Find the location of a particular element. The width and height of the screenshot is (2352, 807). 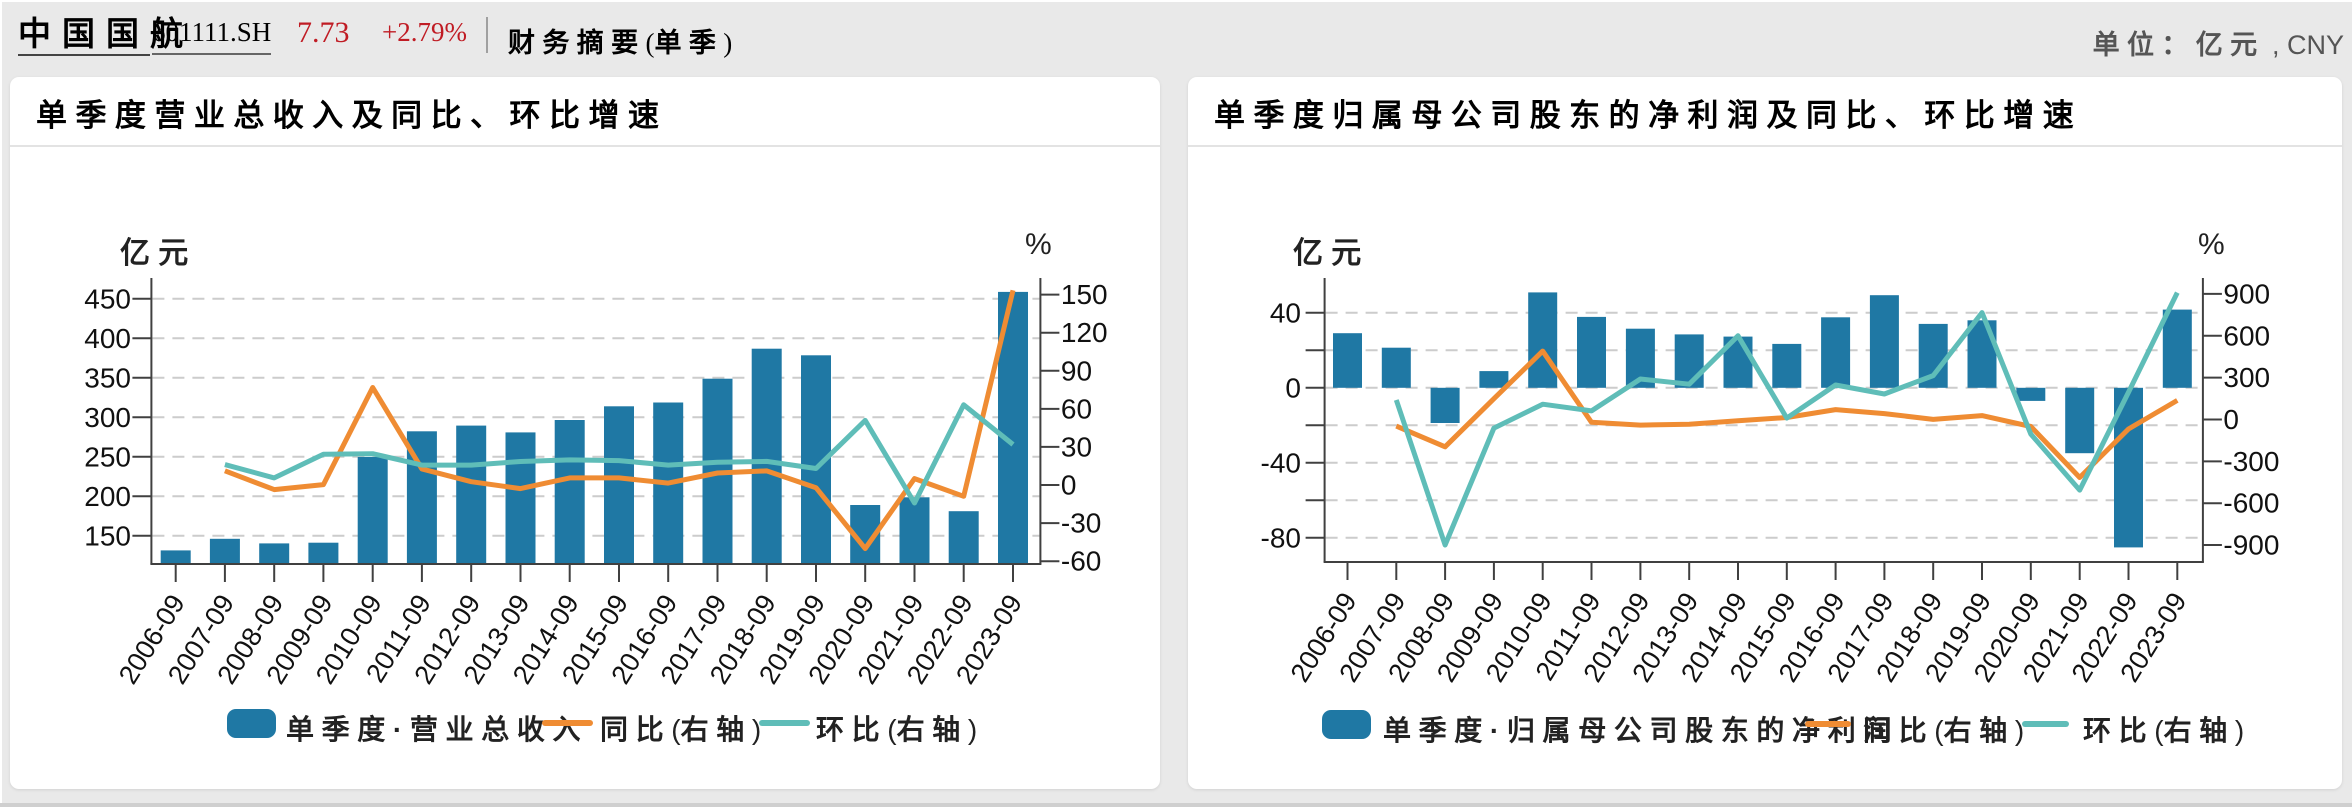

svg-text: -600 is located at coordinates (2251, 503).